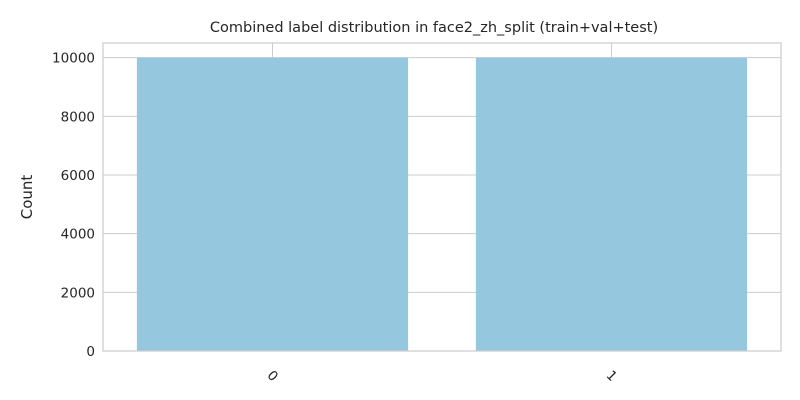 The width and height of the screenshot is (800, 400). What do you see at coordinates (611, 375) in the screenshot?
I see `x-tick-label: 1` at bounding box center [611, 375].